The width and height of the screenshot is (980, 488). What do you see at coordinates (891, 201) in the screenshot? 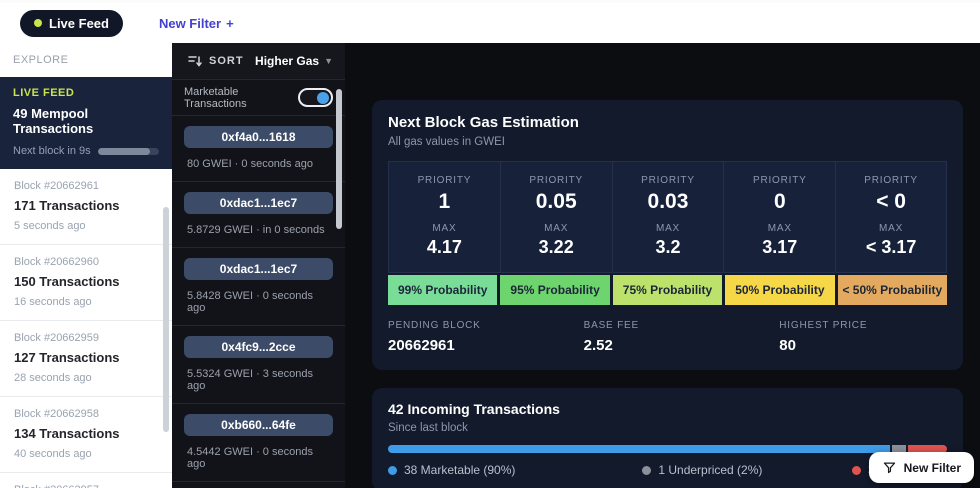
I see `priority-value: < 0` at bounding box center [891, 201].